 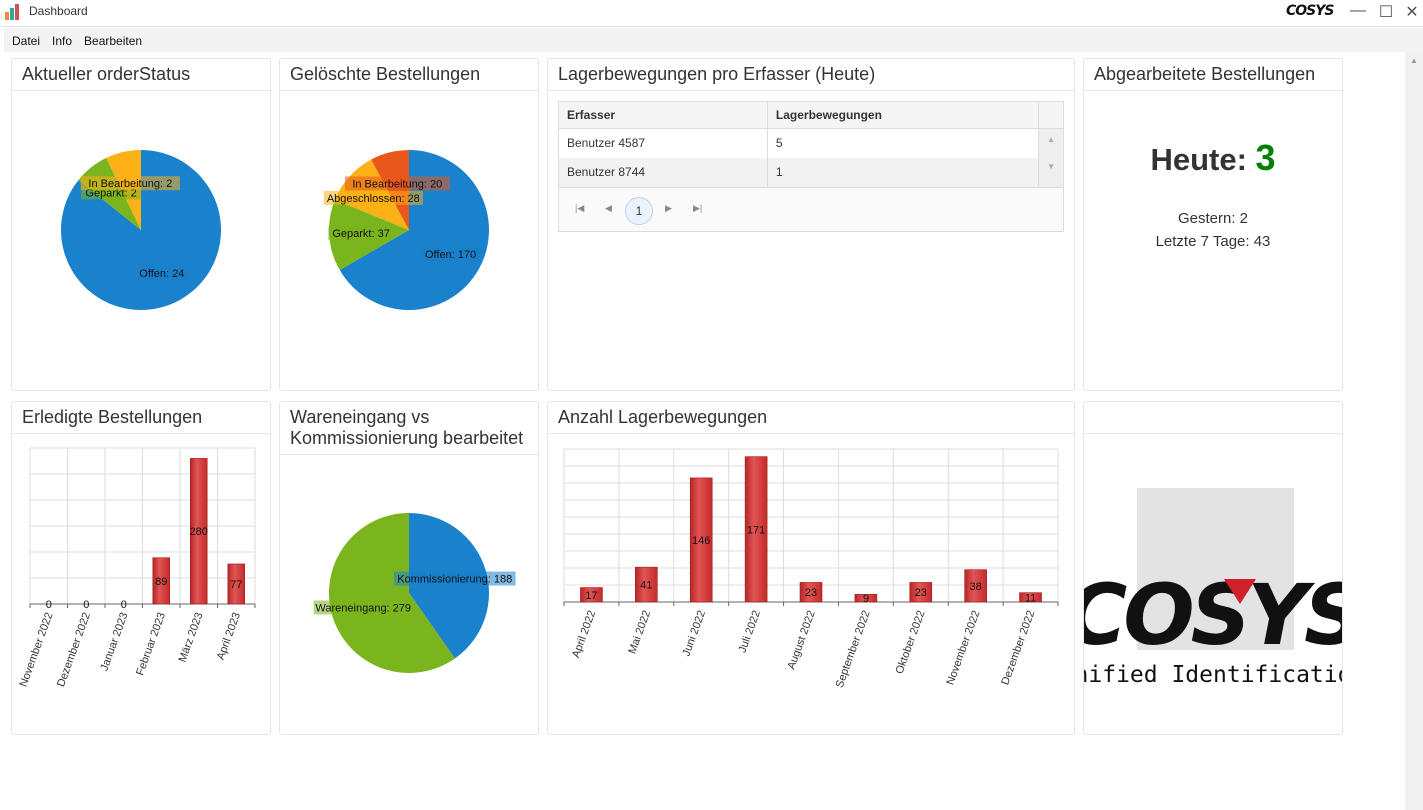 I want to click on bar-oktober-2022, so click(x=921, y=592).